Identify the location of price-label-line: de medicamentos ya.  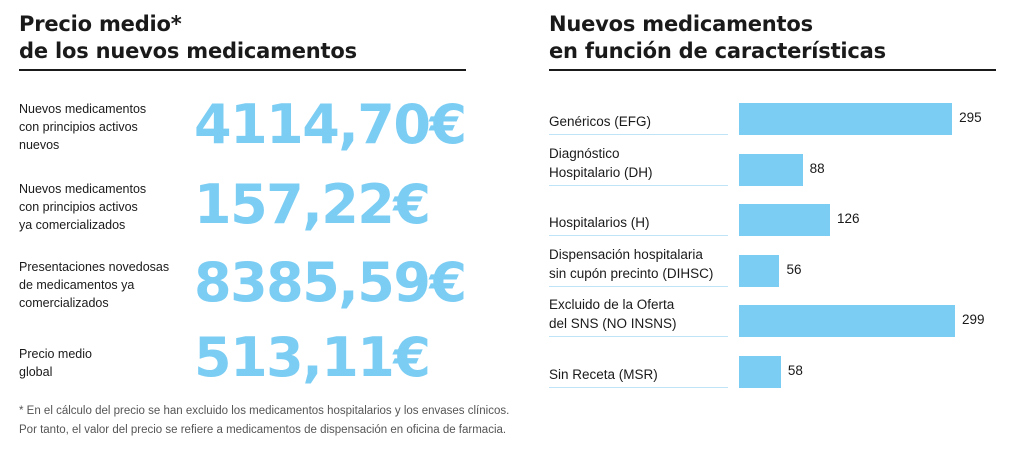
(77, 285).